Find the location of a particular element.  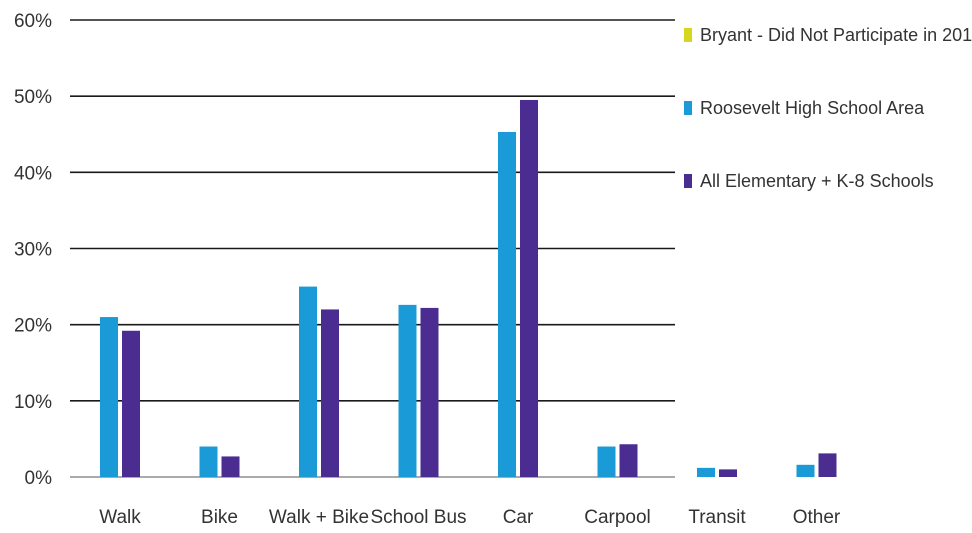

x-tick-label: Walk + Bike is located at coordinates (319, 517).